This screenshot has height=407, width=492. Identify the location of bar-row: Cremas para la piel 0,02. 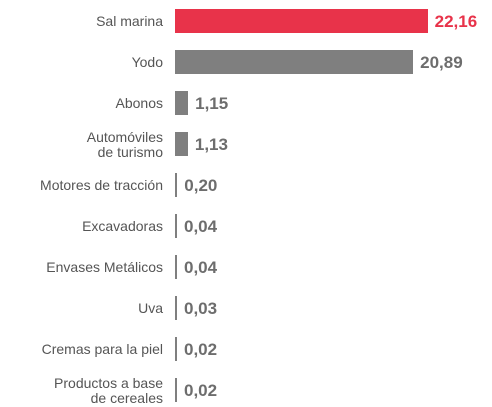
(246, 349).